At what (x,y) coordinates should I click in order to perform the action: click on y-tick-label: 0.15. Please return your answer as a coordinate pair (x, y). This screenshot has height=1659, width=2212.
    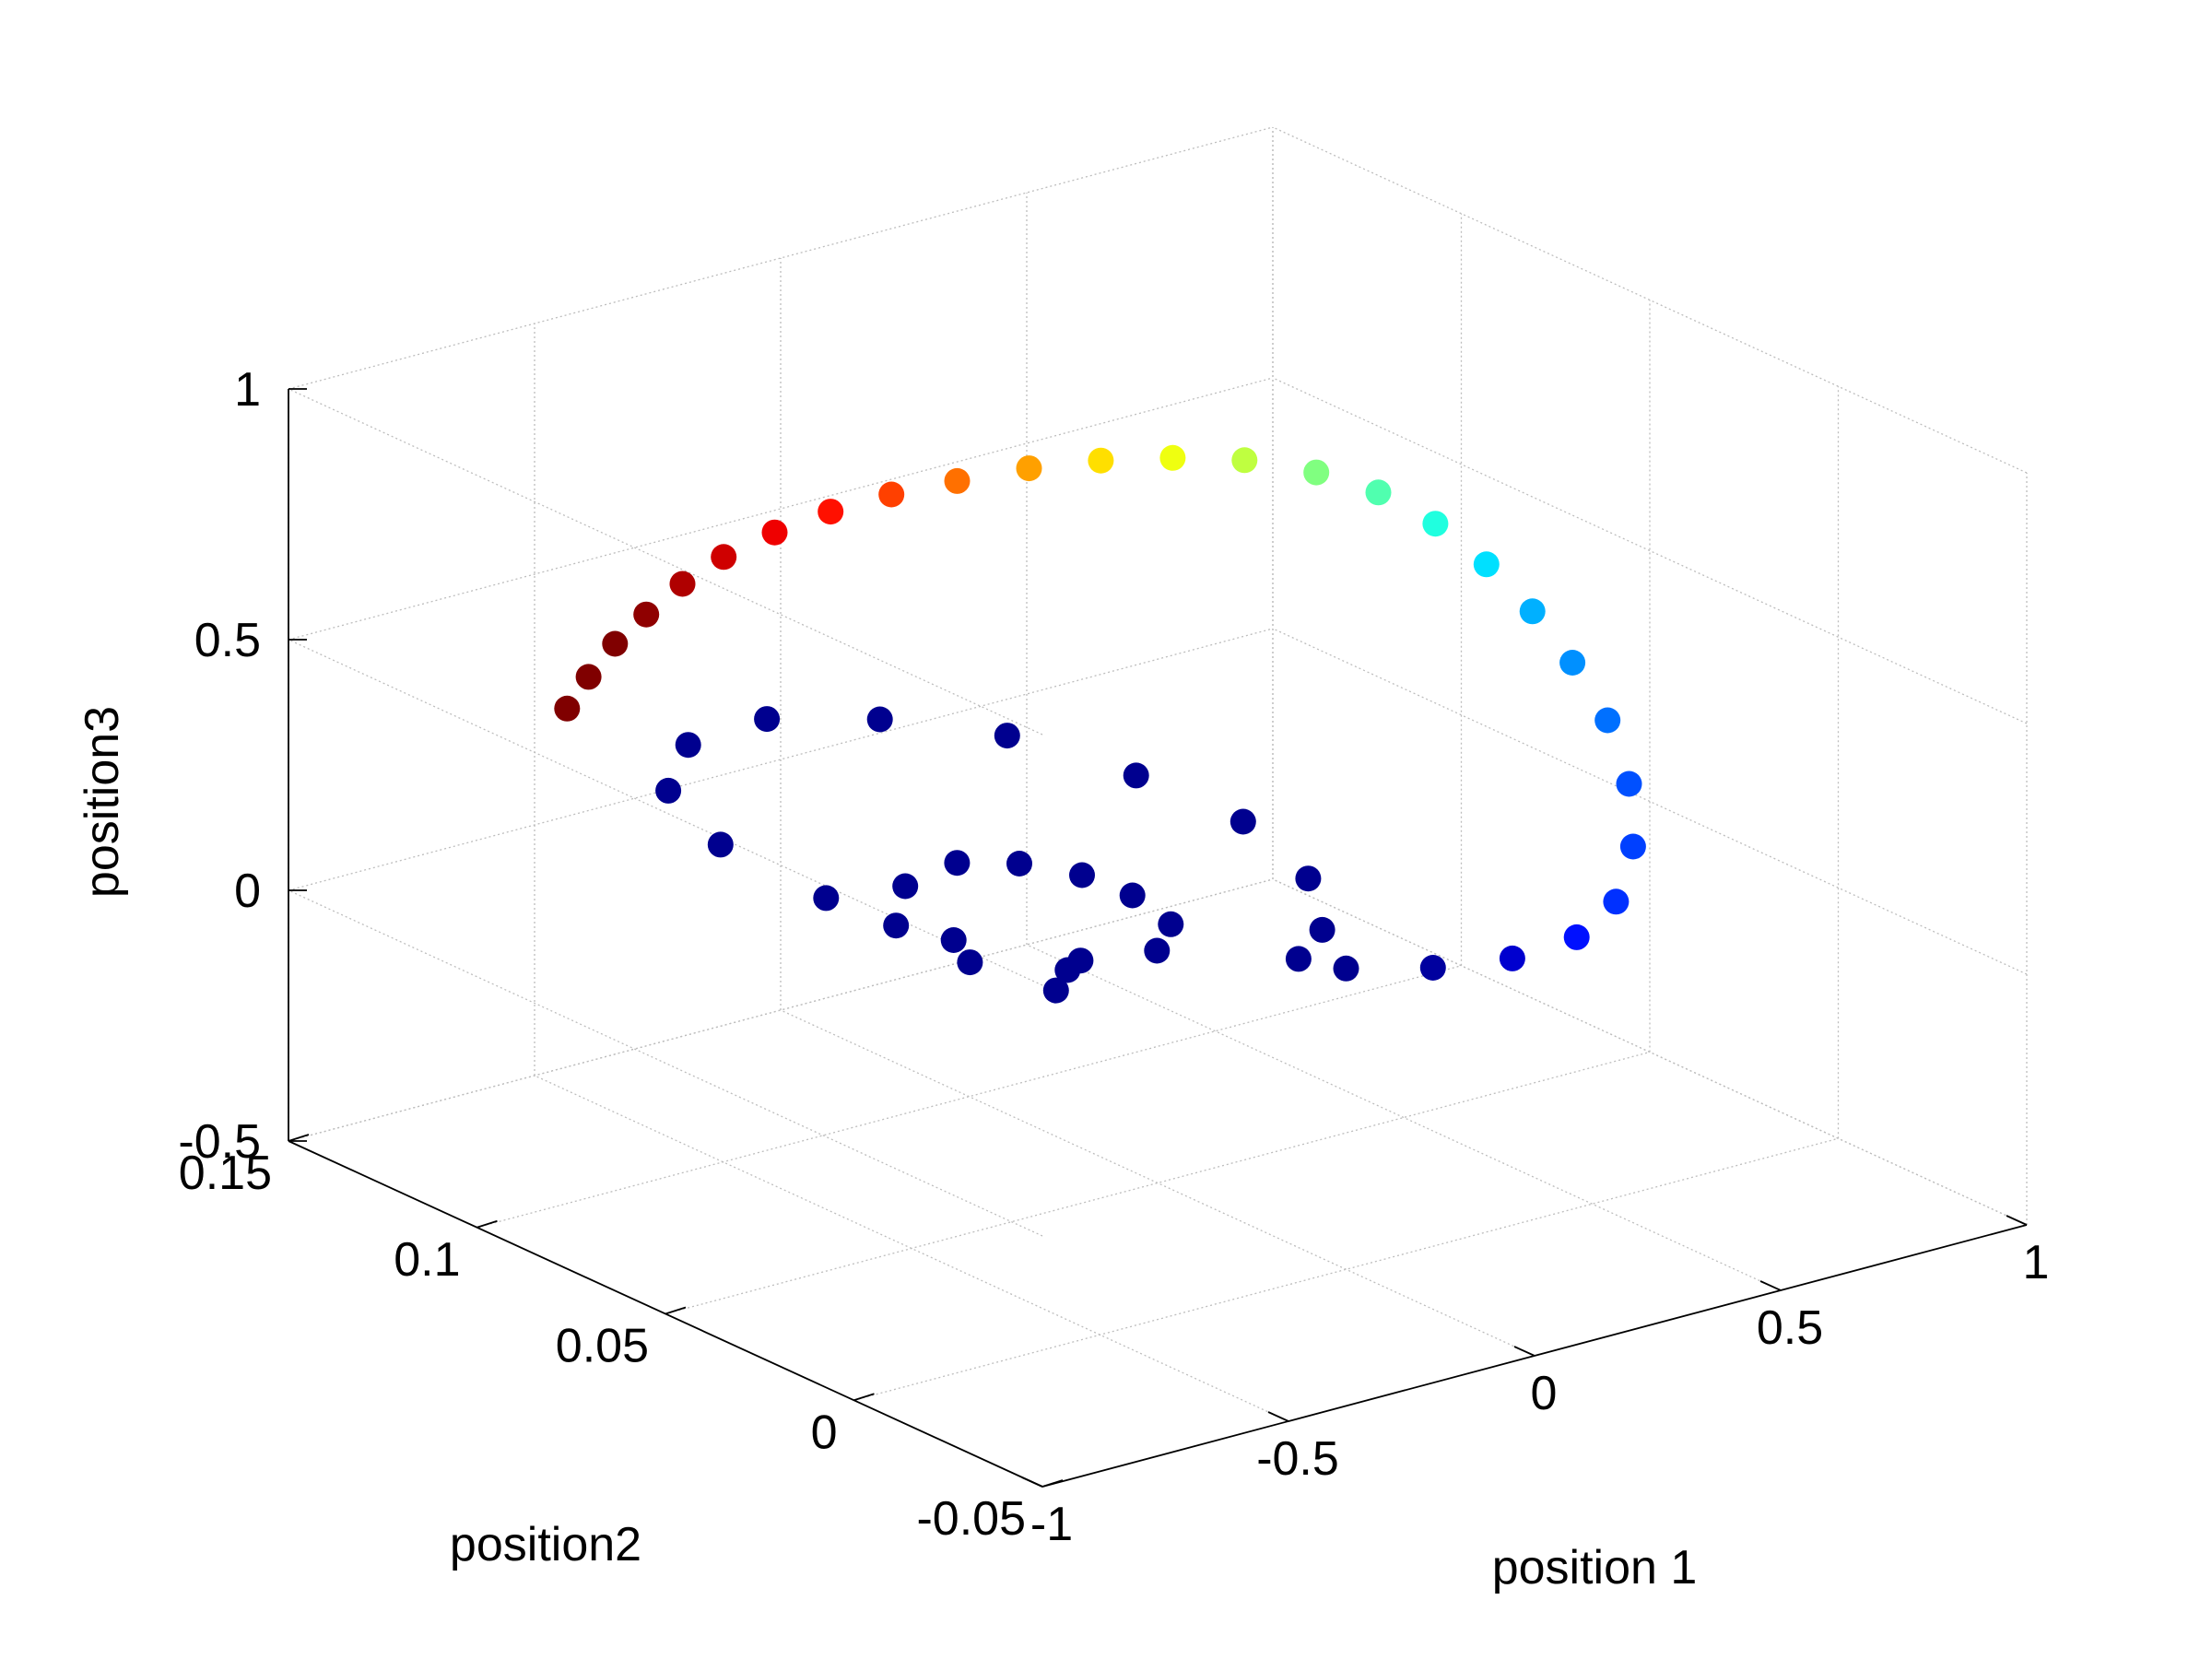
    Looking at the image, I should click on (225, 1173).